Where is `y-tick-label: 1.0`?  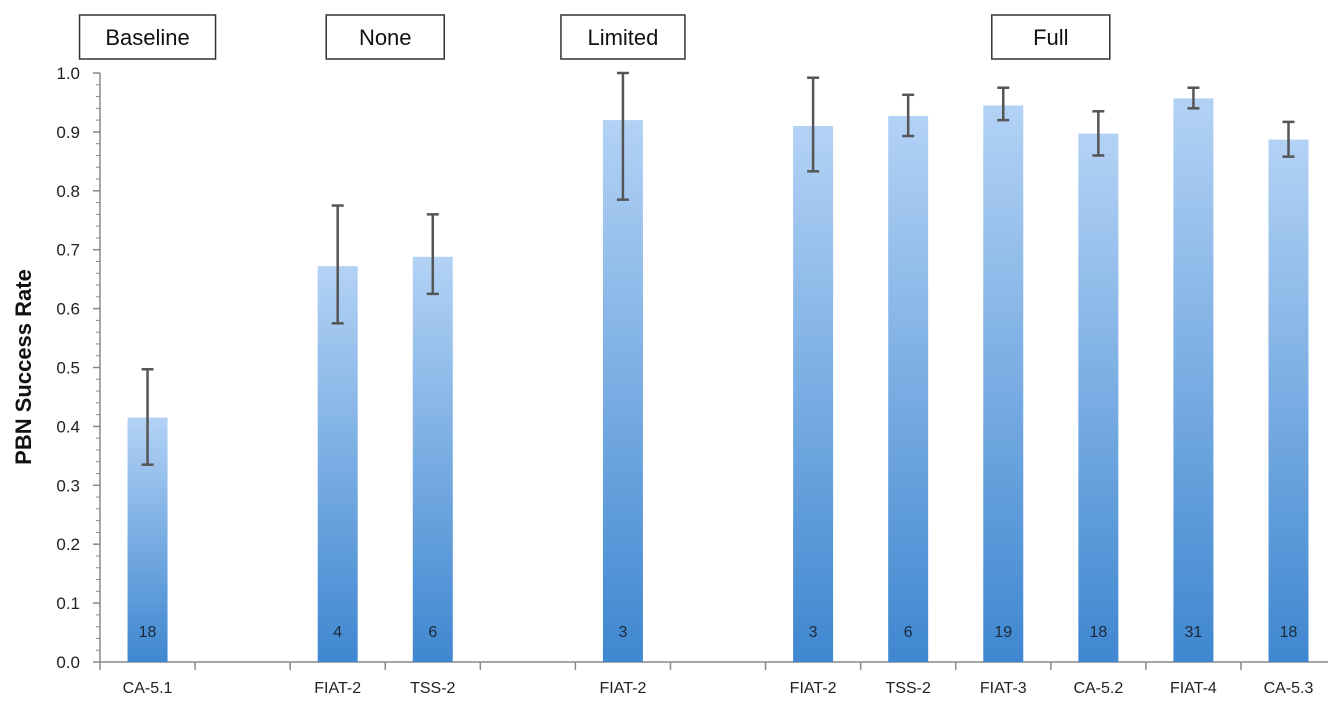 y-tick-label: 1.0 is located at coordinates (68, 73).